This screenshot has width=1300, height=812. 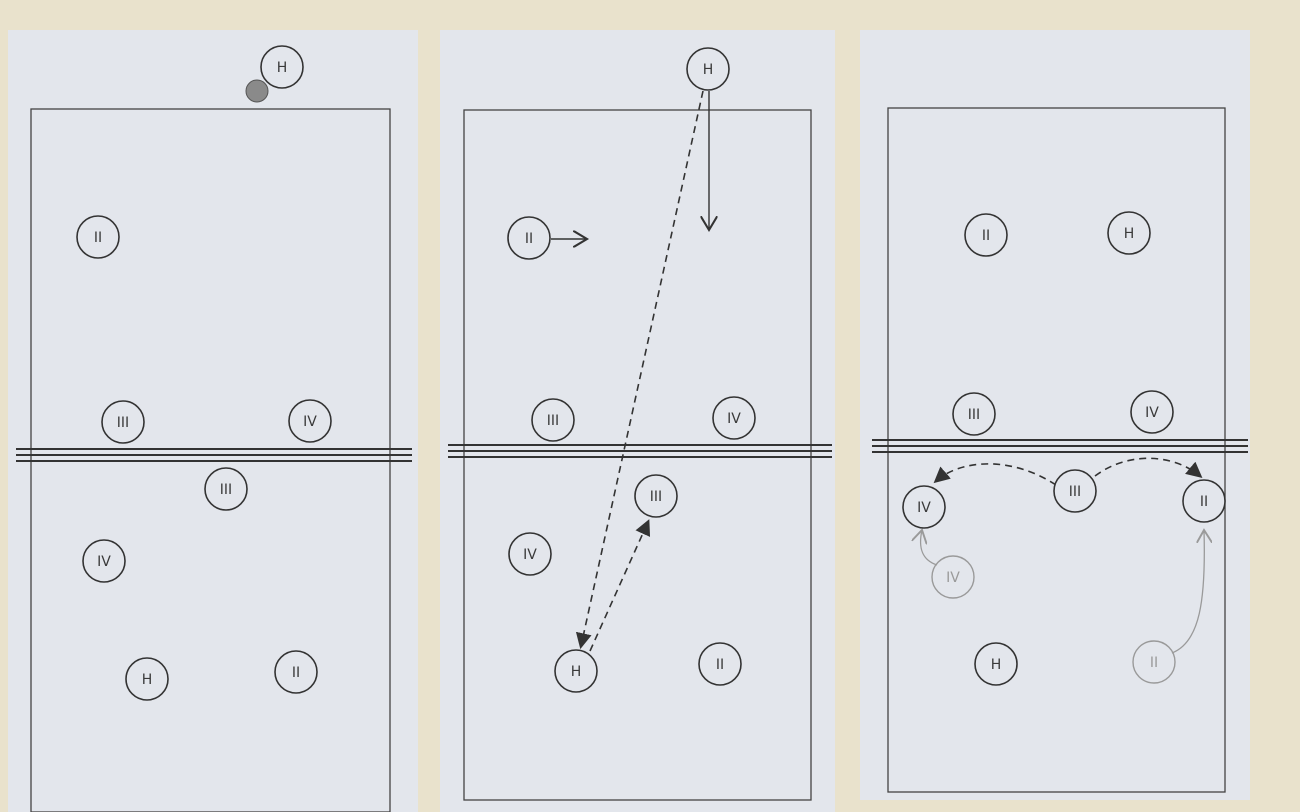 I want to click on set-right-arrow, so click(x=1148, y=468).